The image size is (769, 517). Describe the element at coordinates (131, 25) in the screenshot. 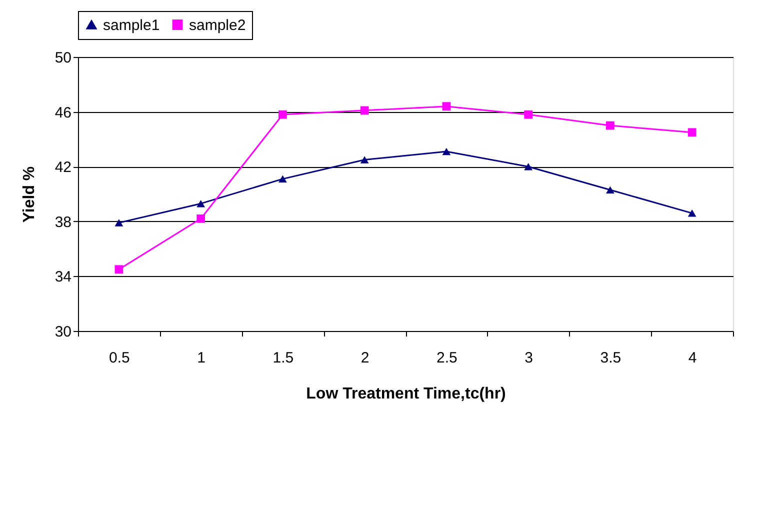

I see `legend-label: sample1` at that location.